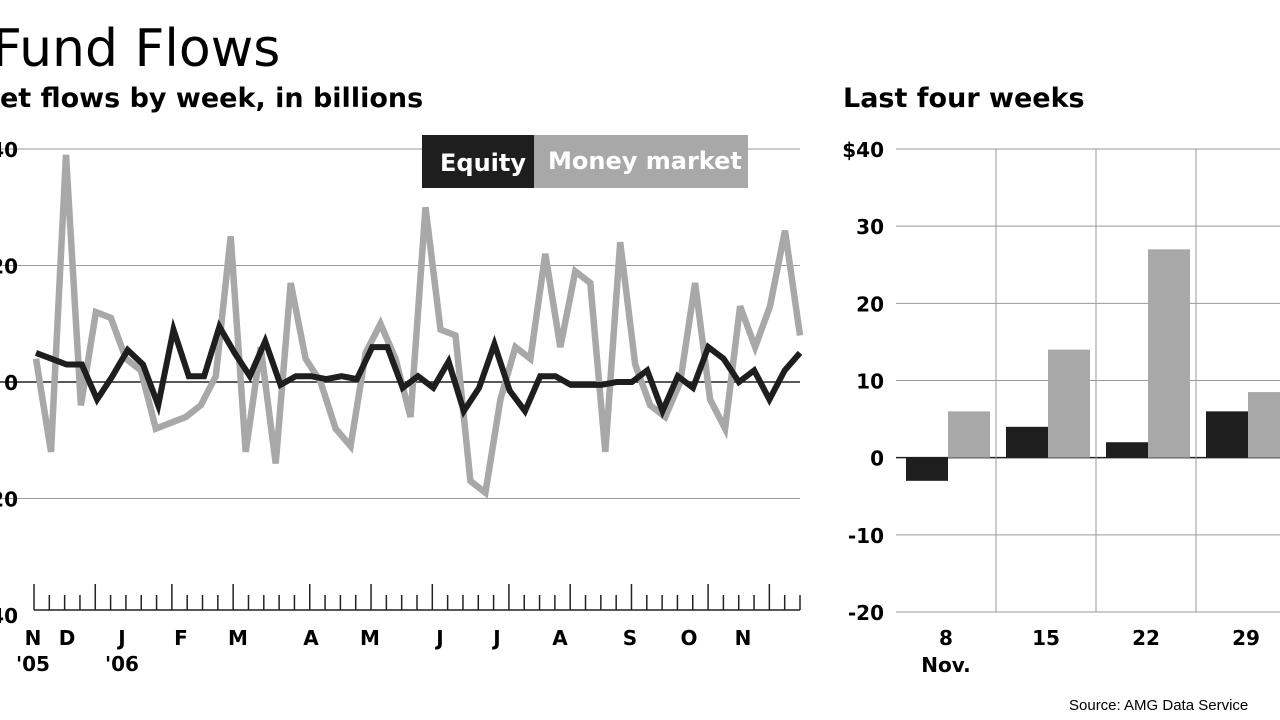  What do you see at coordinates (863, 150) in the screenshot?
I see `right-y-tick-label: $40` at bounding box center [863, 150].